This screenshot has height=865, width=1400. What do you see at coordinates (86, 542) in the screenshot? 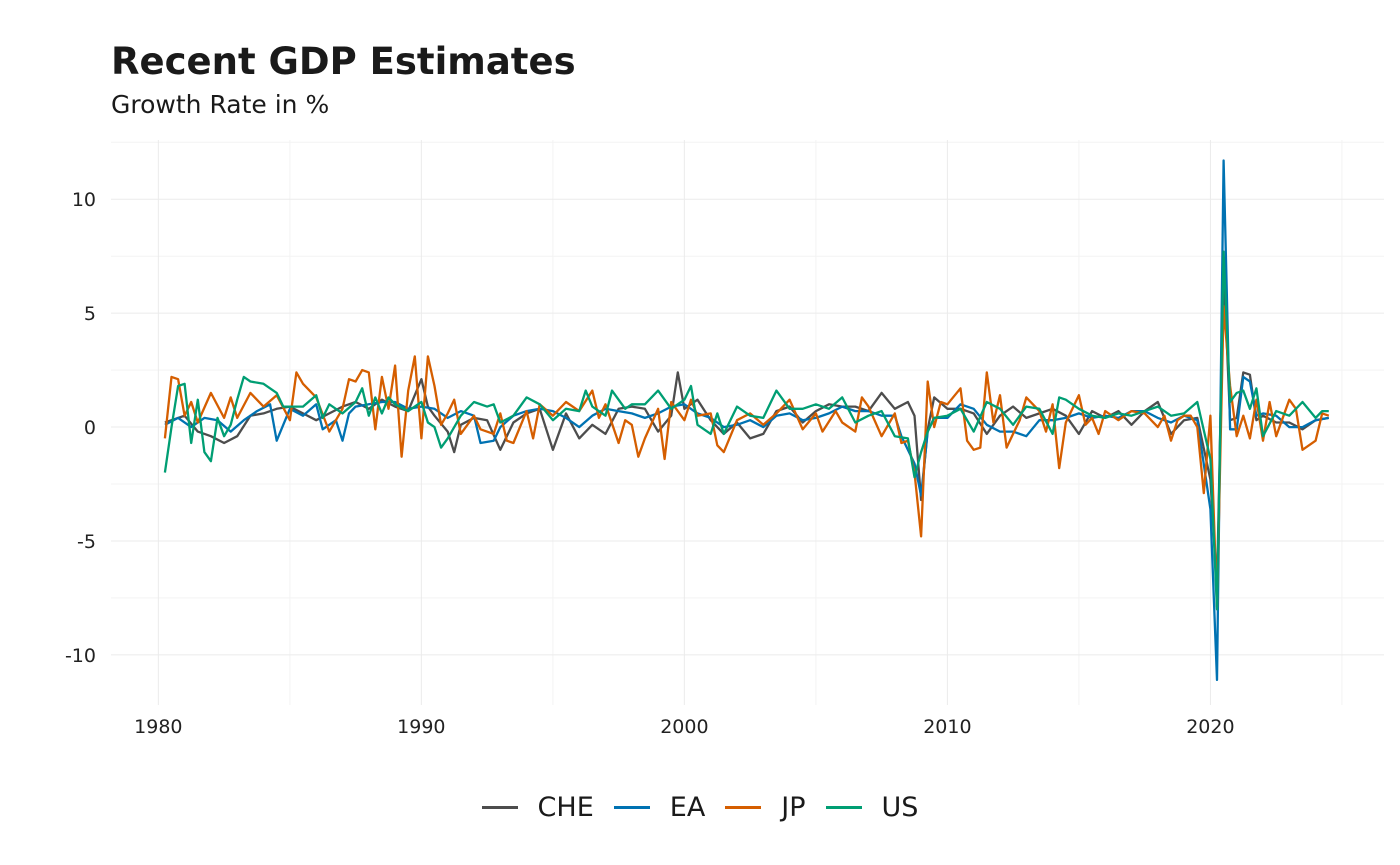
I see `y-tick-label: -5` at bounding box center [86, 542].